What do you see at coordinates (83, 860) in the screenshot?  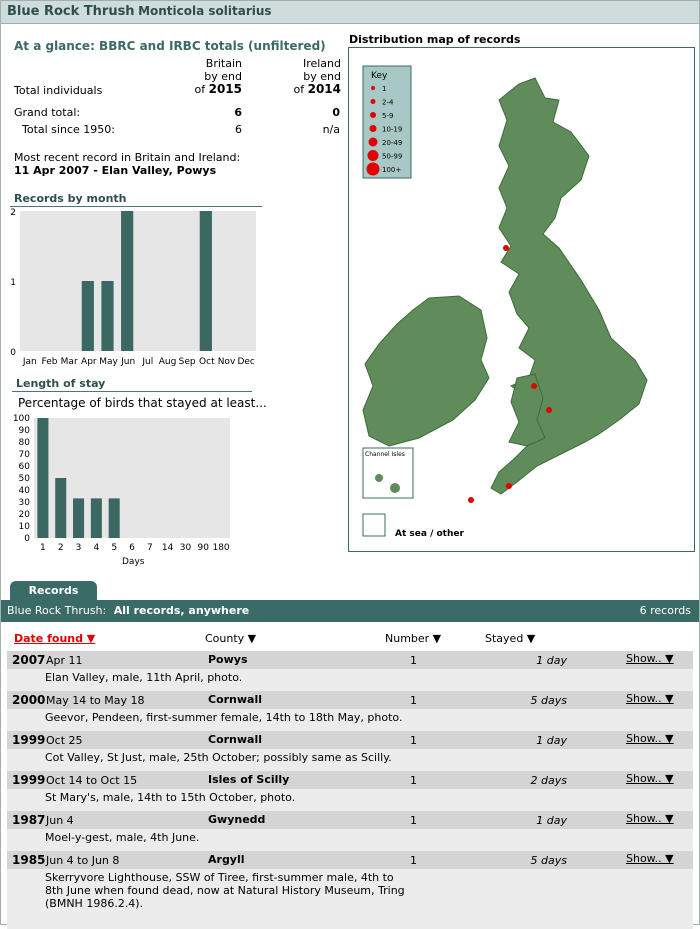 I see `record-date: Jun 4 to Jun 8` at bounding box center [83, 860].